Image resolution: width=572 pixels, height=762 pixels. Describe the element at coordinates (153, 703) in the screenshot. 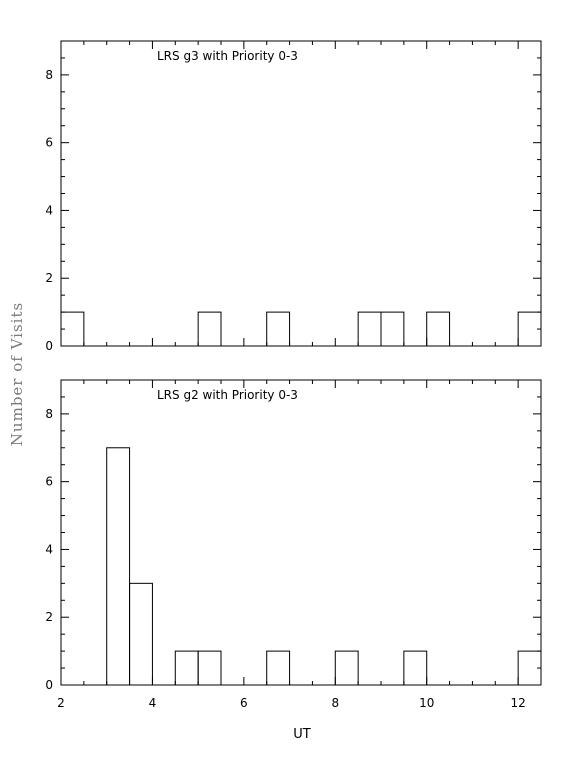

I see `bottom-x-tick-label: 4` at that location.